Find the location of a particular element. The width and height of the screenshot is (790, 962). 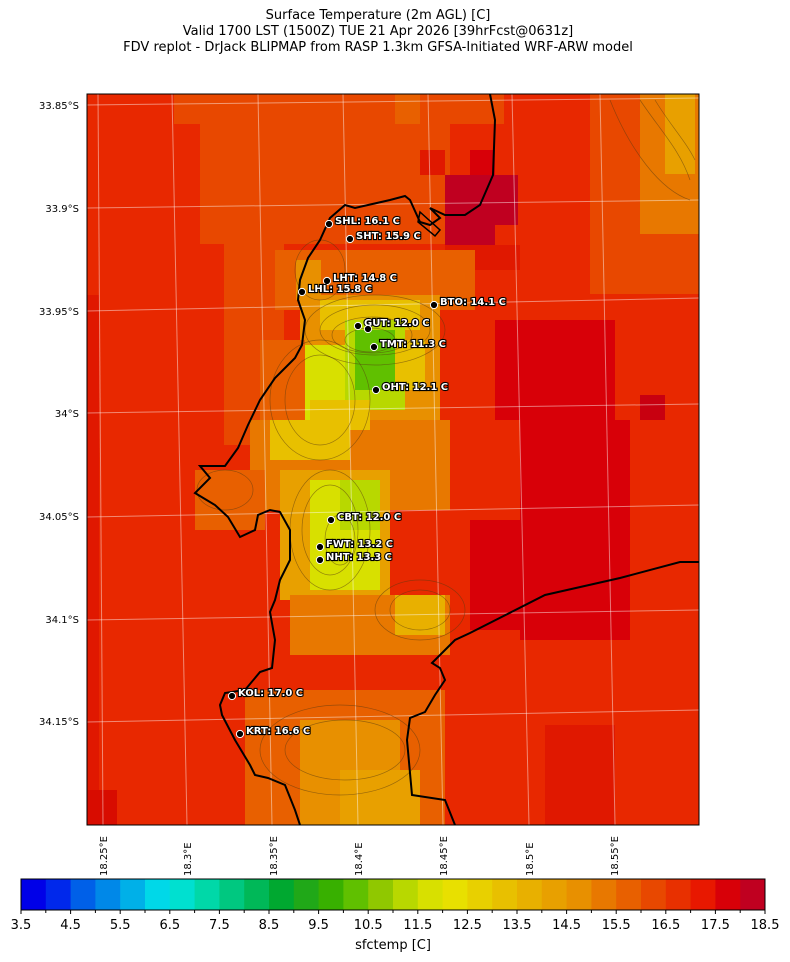

station-label: NHT: 13.3 C is located at coordinates (359, 557).